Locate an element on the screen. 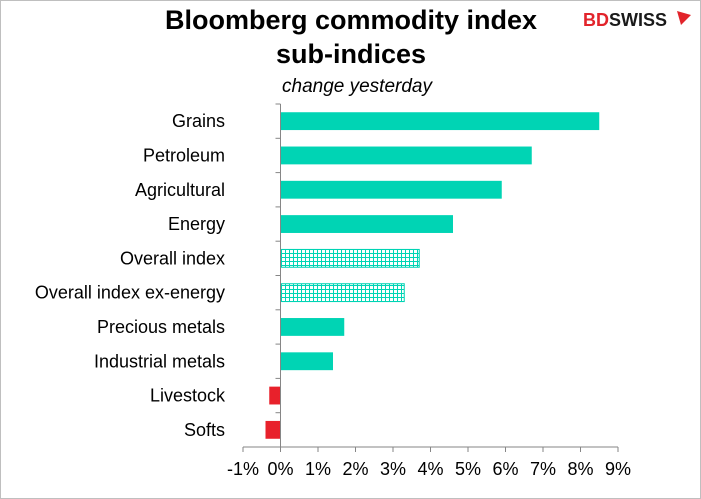 Image resolution: width=701 pixels, height=499 pixels. x-tick-label: 8% is located at coordinates (580, 469).